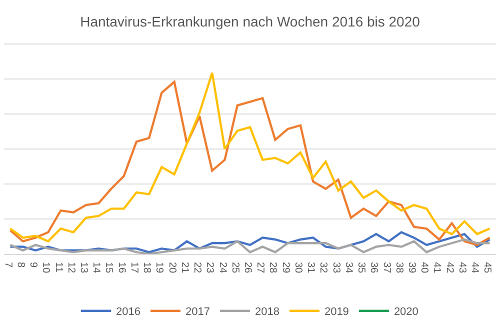 The height and width of the screenshot is (330, 500). What do you see at coordinates (398, 268) in the screenshot?
I see `x-tick-label: 38` at bounding box center [398, 268].